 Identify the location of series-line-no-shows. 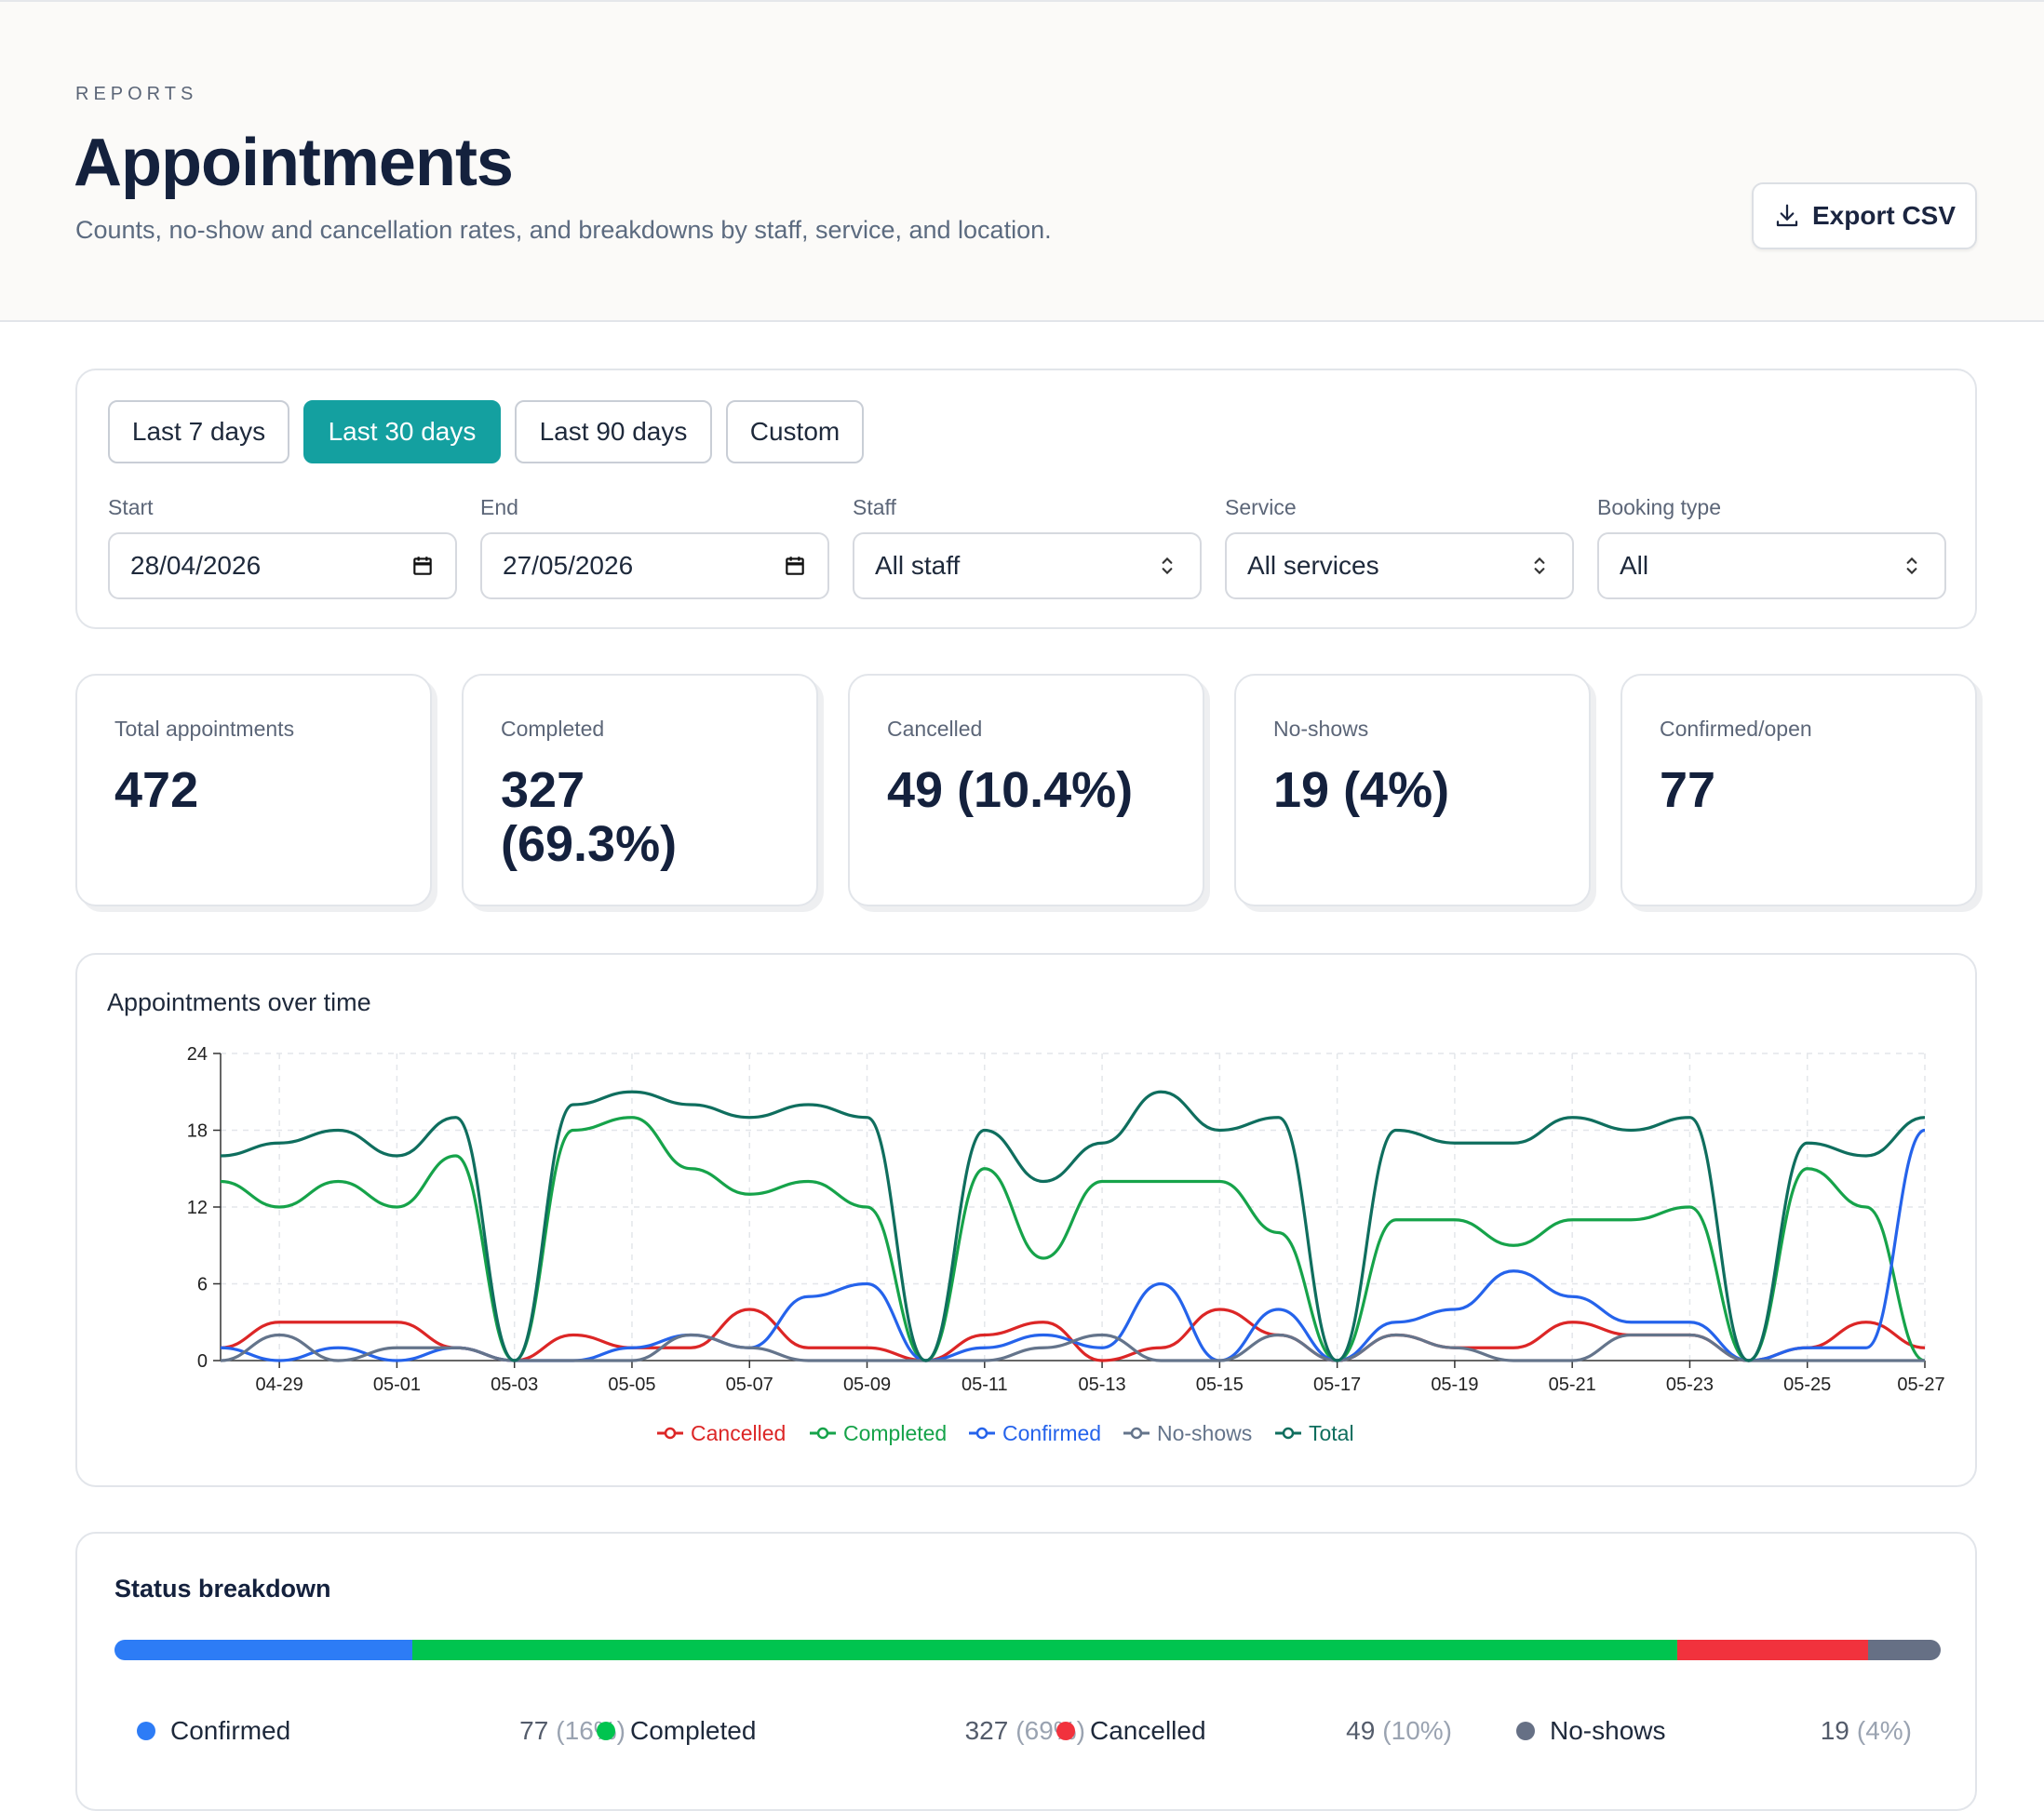
(1072, 1347).